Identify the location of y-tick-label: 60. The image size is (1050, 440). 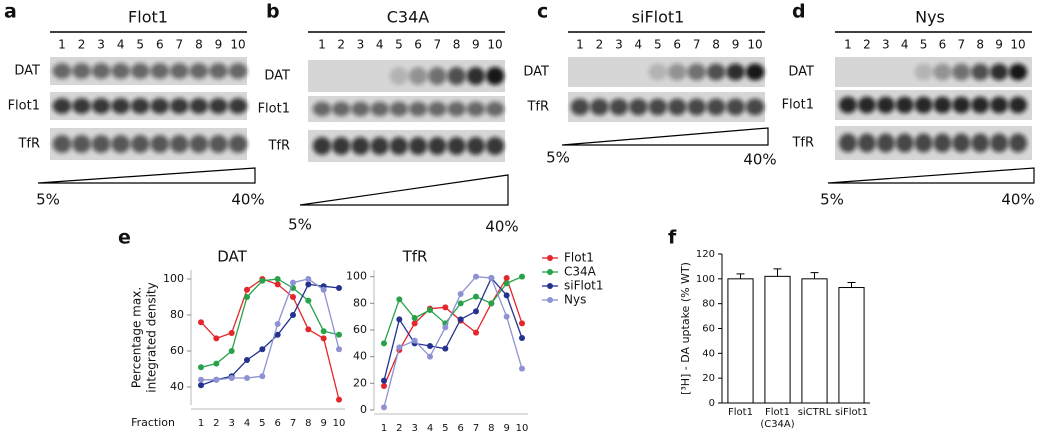
(177, 350).